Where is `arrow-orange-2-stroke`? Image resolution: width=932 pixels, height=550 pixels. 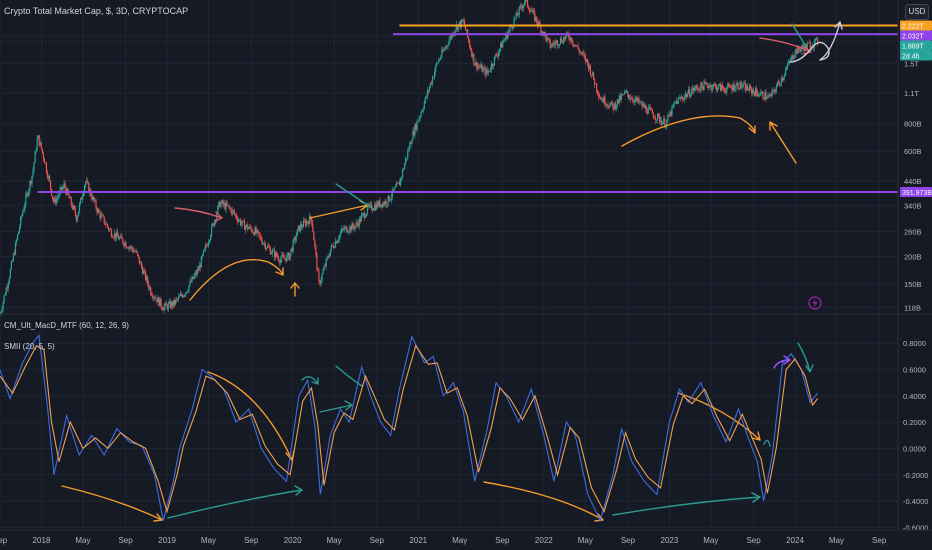 arrow-orange-2-stroke is located at coordinates (295, 289).